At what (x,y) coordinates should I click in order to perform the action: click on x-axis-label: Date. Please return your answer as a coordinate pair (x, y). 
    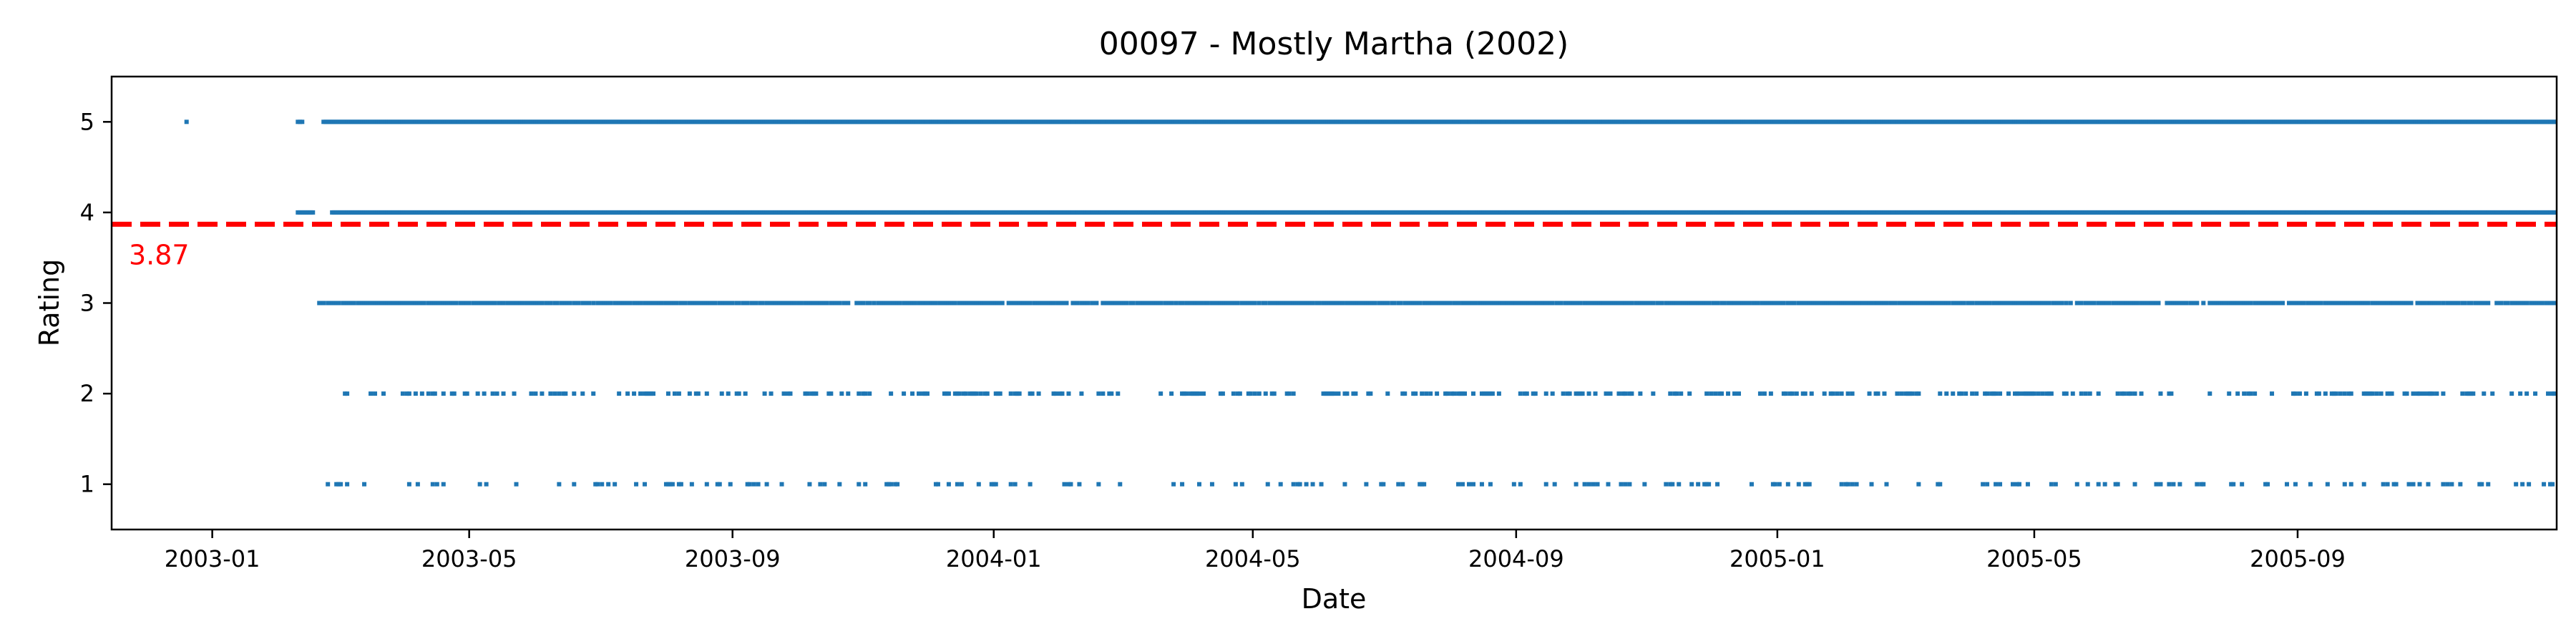
    Looking at the image, I should click on (1334, 599).